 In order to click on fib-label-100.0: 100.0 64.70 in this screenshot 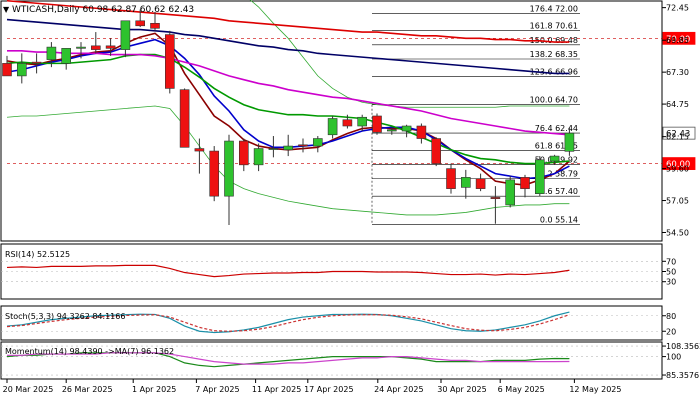, I will do `click(554, 100)`.